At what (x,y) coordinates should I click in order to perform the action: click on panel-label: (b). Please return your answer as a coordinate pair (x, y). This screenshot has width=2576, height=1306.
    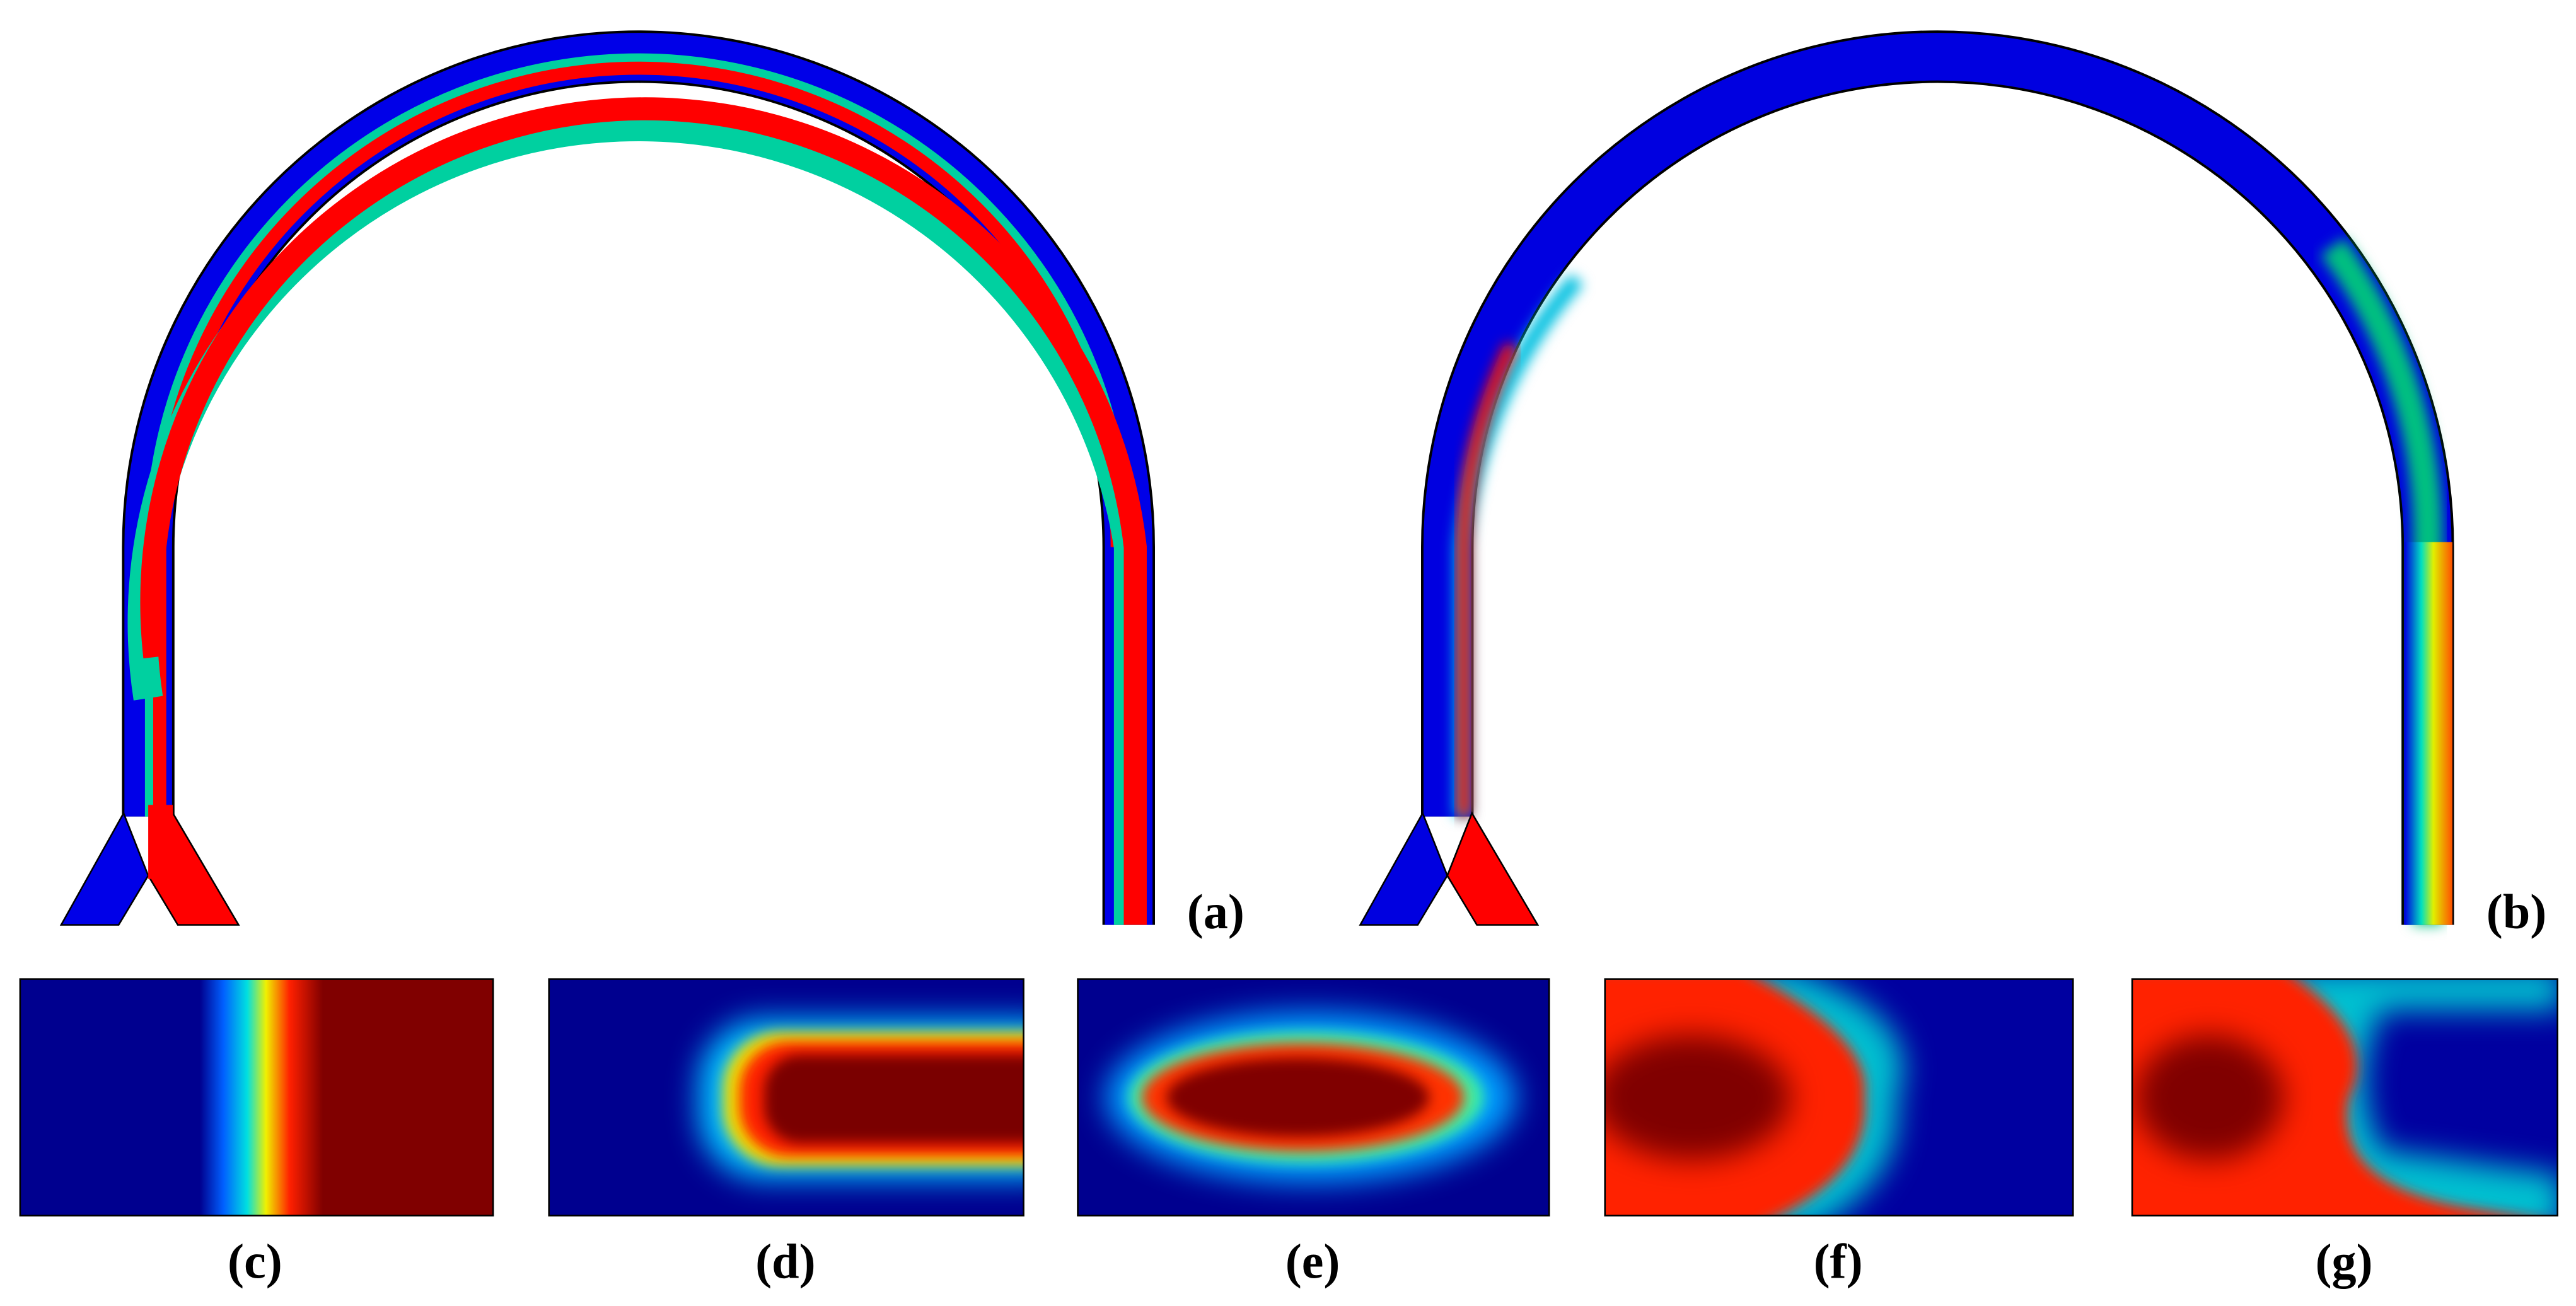
    Looking at the image, I should click on (2516, 912).